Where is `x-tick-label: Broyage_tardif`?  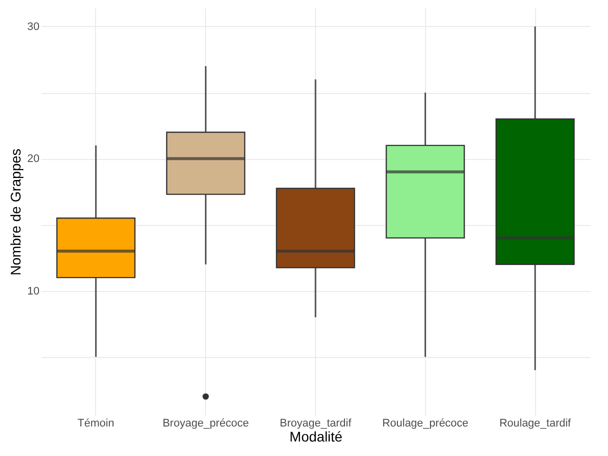
x-tick-label: Broyage_tardif is located at coordinates (316, 424).